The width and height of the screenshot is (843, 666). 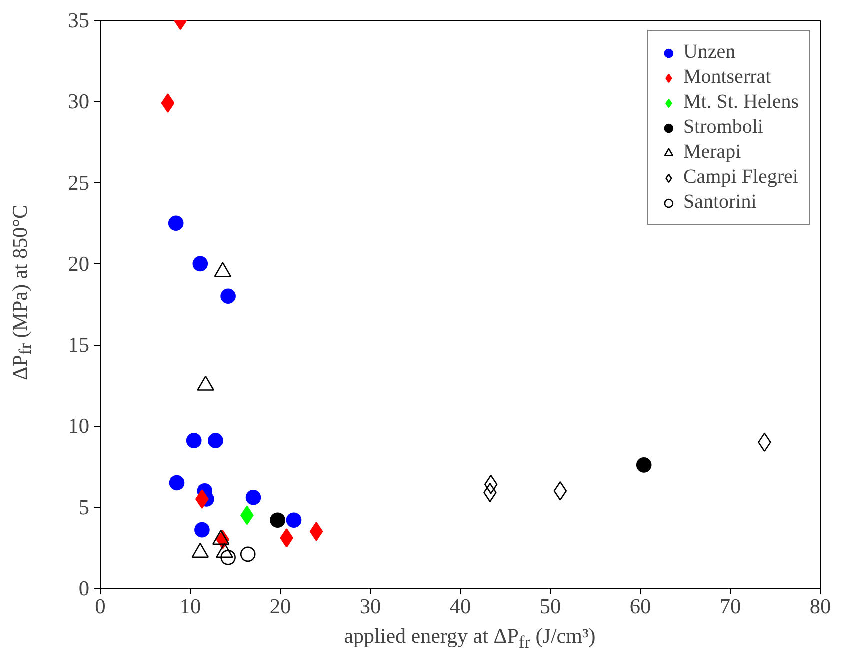 I want to click on legend-label: Mt. St. Helens, so click(x=741, y=102).